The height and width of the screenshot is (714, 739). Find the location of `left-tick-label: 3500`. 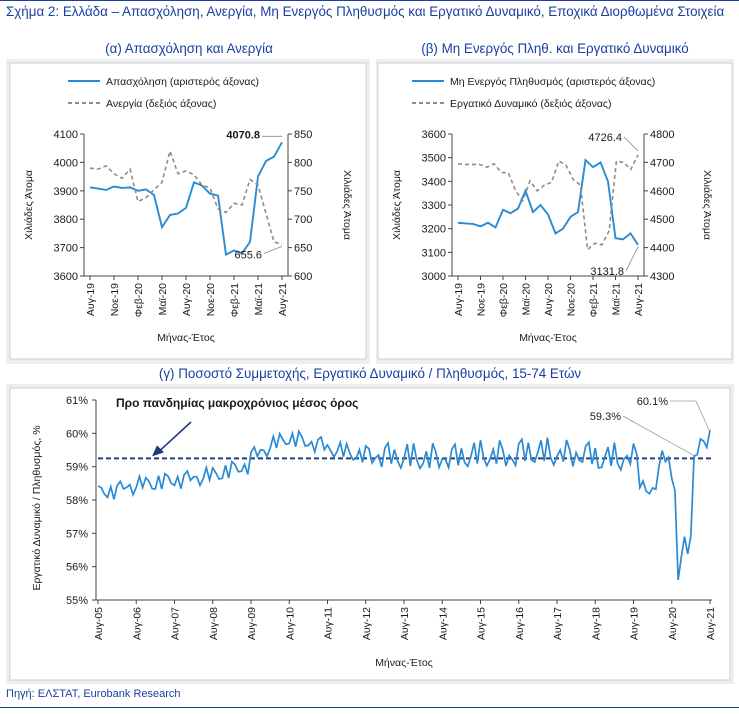

left-tick-label: 3500 is located at coordinates (434, 159).